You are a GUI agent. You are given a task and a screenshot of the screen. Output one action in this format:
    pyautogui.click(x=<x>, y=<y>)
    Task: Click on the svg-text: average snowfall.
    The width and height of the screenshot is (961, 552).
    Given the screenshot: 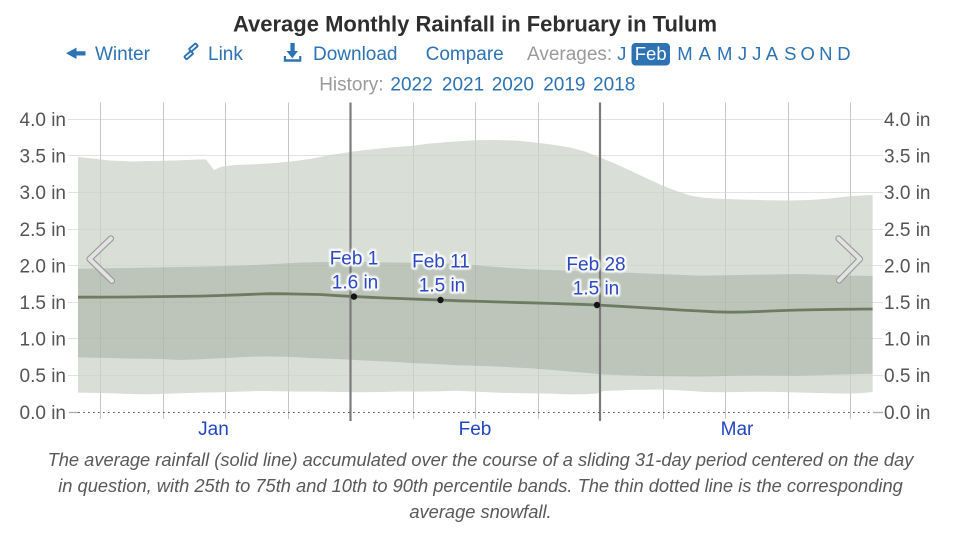 What is the action you would take?
    pyautogui.click(x=480, y=511)
    